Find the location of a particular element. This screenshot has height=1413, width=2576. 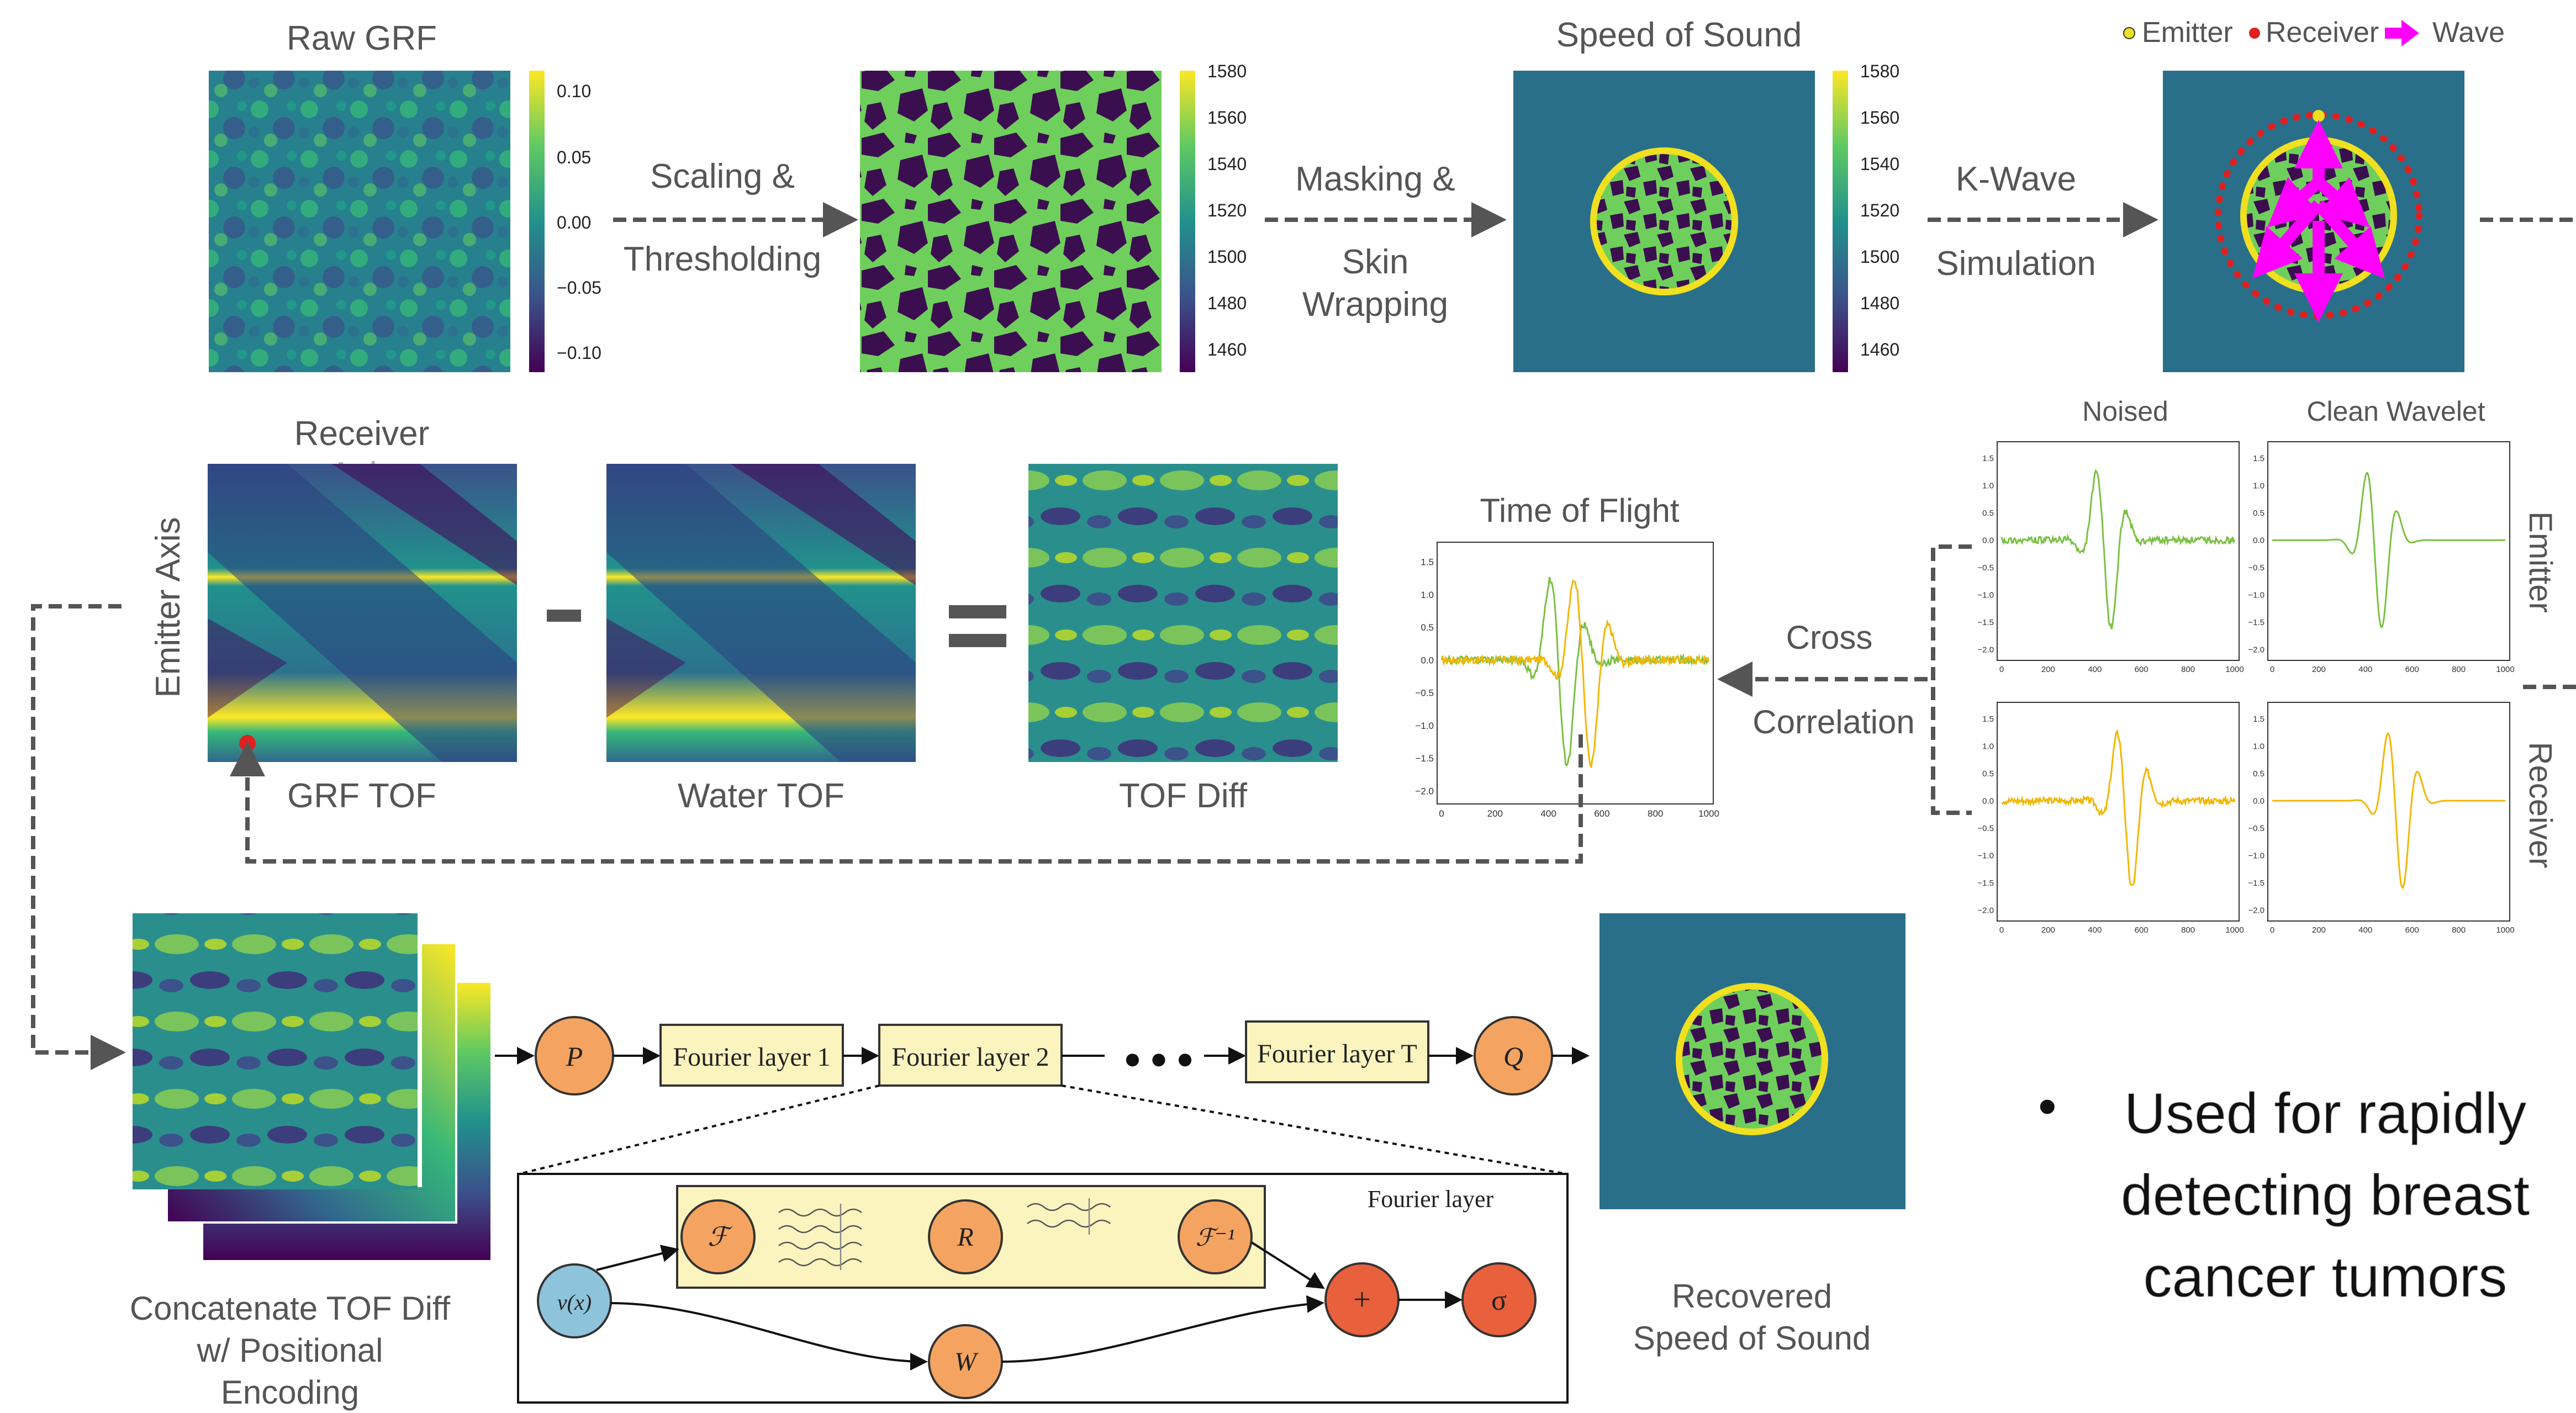

r-node is located at coordinates (965, 1236).